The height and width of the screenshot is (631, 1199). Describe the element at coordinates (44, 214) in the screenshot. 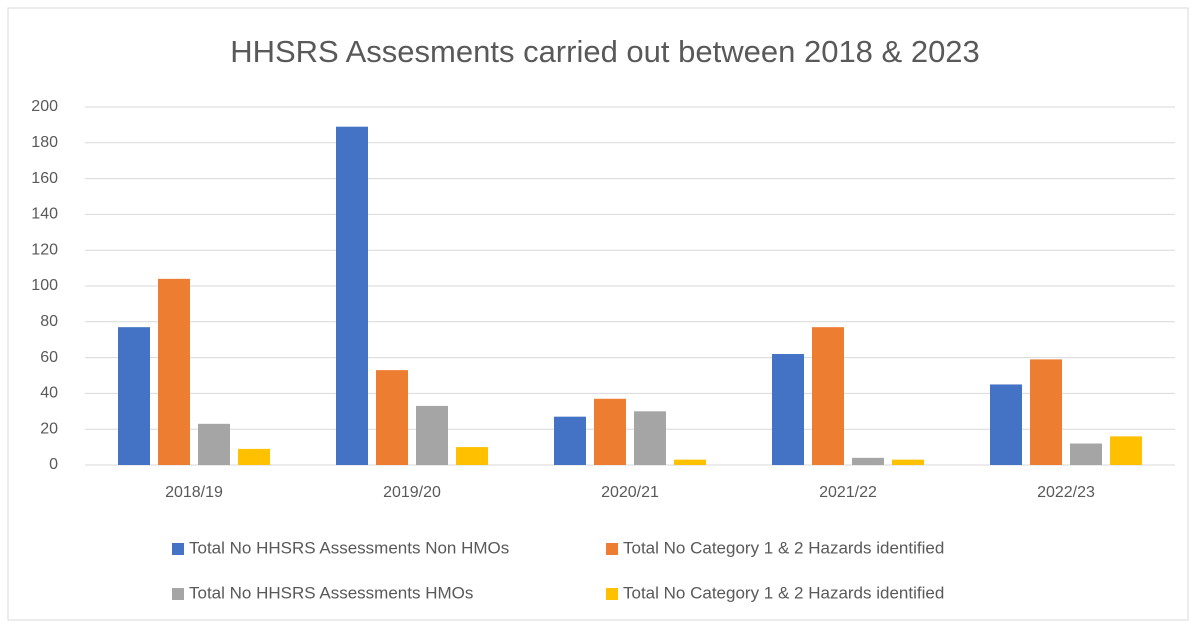

I see `y-tick-label: 140` at that location.